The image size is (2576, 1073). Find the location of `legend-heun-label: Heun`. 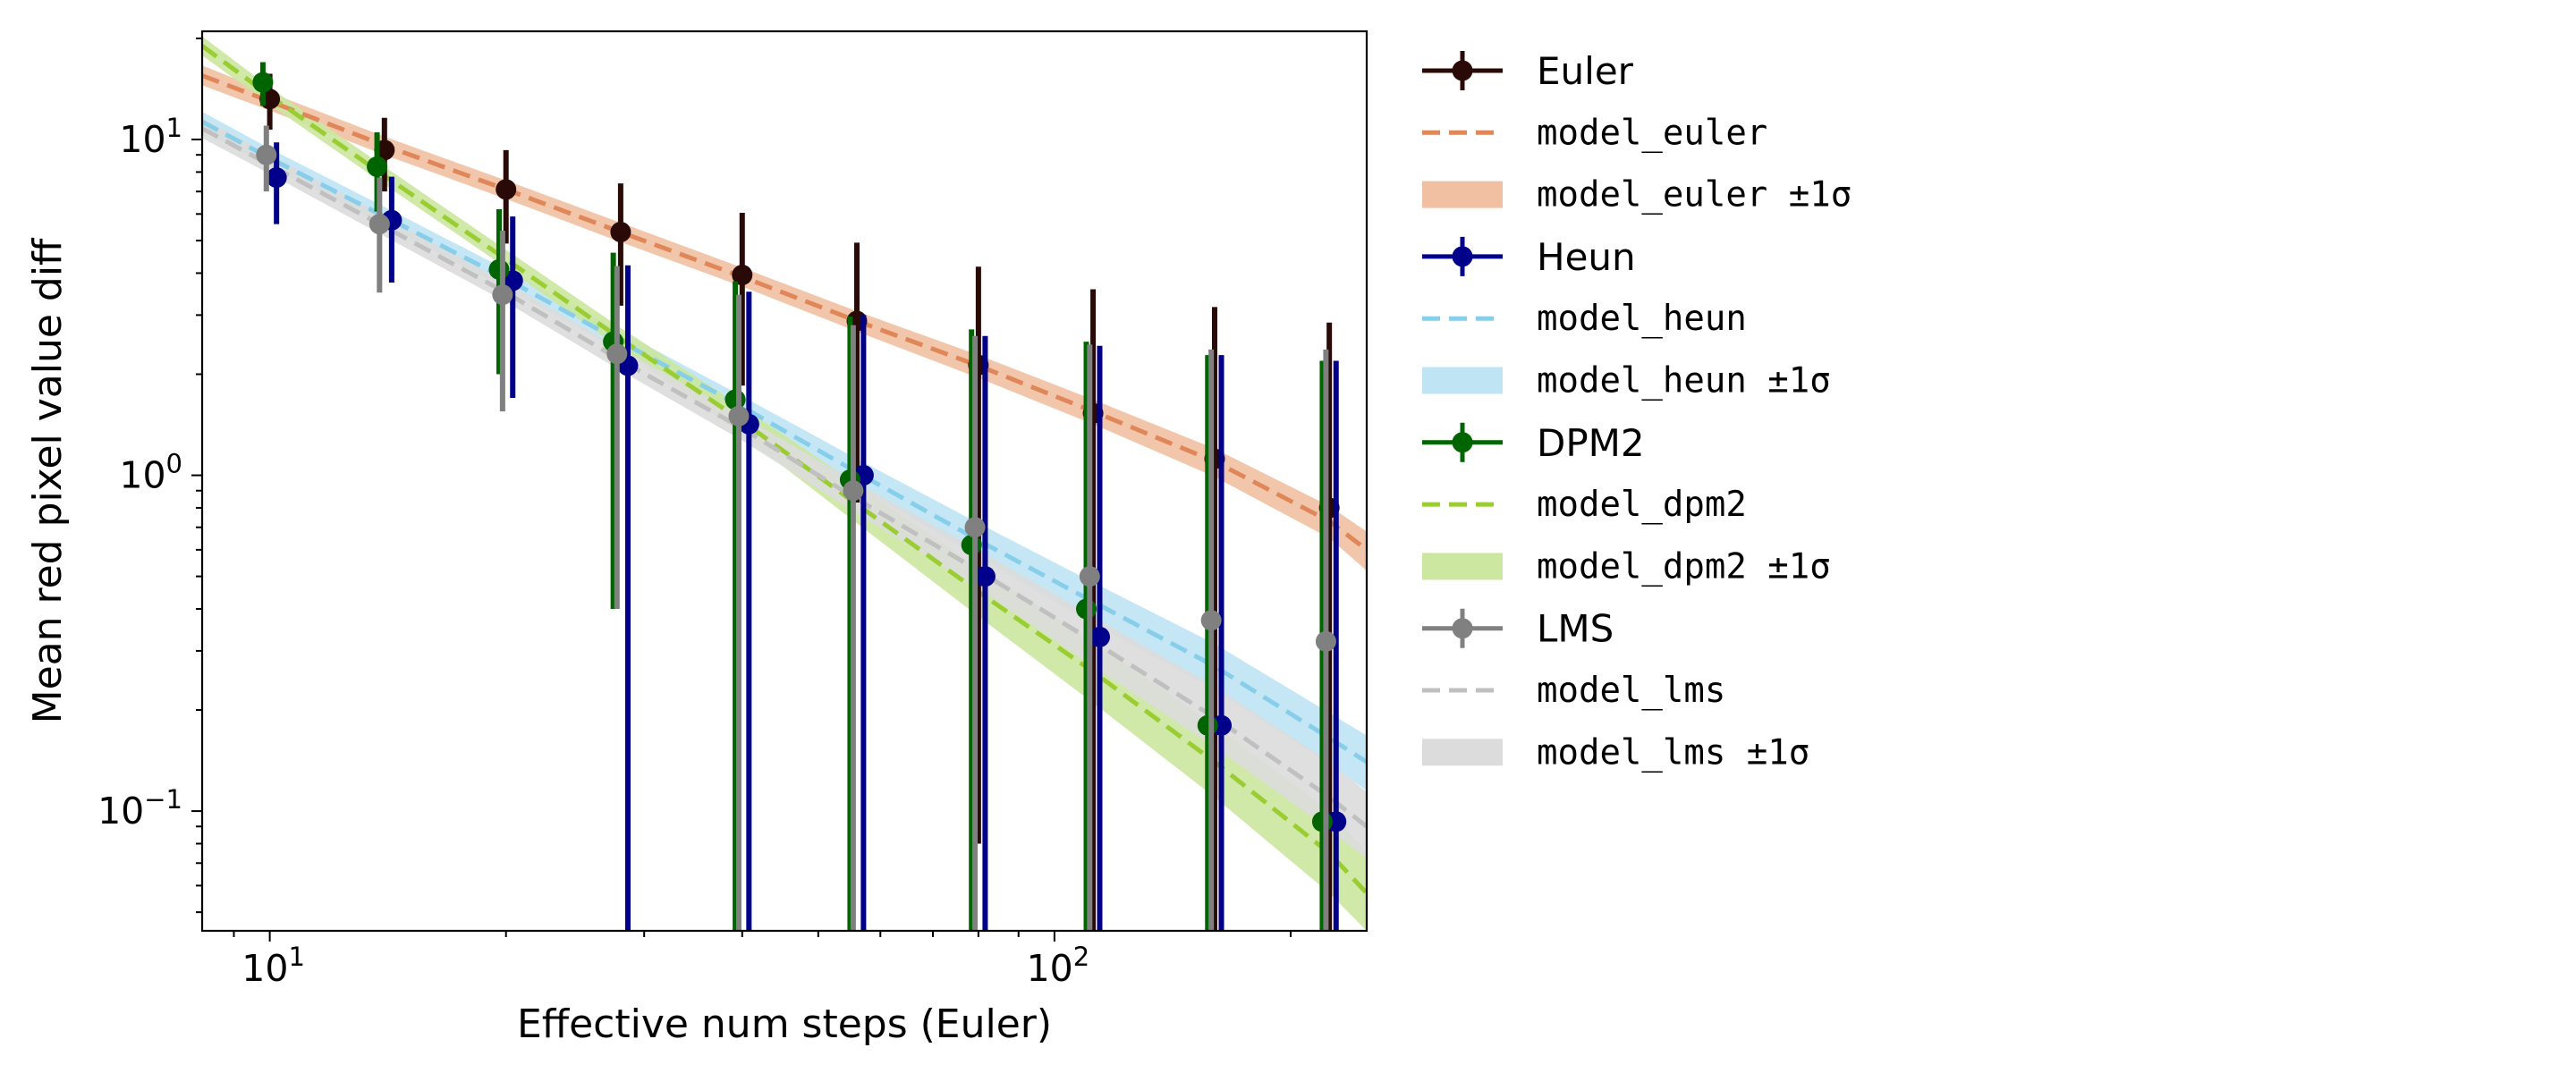

legend-heun-label: Heun is located at coordinates (1586, 257).